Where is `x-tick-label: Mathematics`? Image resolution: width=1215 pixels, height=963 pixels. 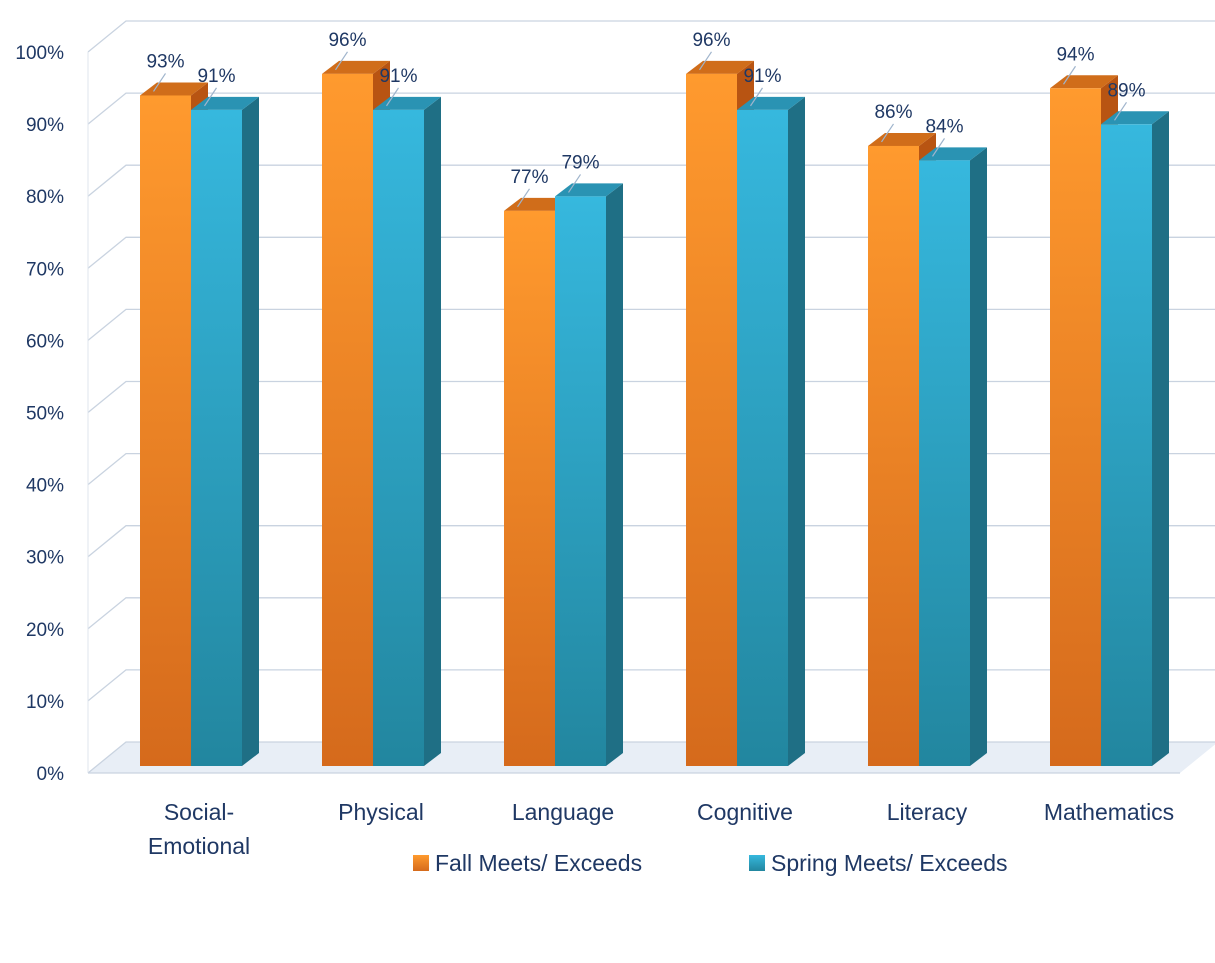
x-tick-label: Mathematics is located at coordinates (1109, 812).